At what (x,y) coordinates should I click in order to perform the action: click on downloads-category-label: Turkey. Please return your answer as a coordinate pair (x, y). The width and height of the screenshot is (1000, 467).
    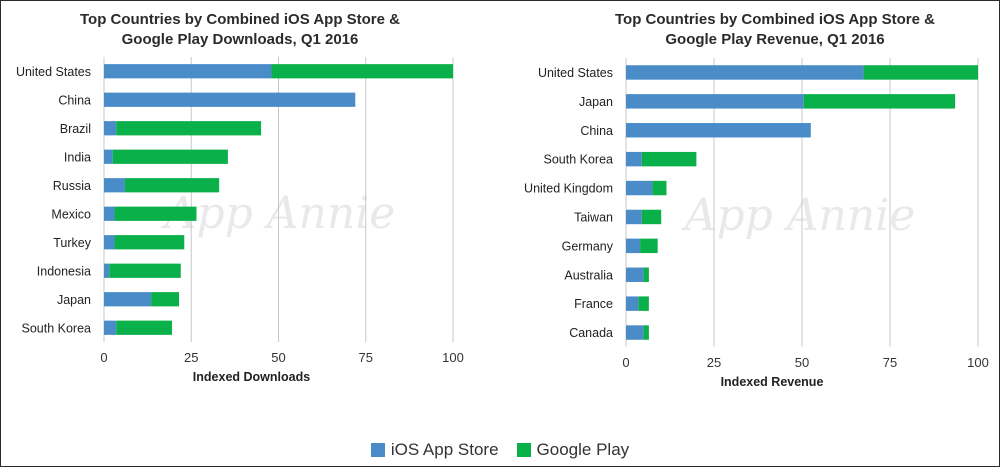
    Looking at the image, I should click on (72, 243).